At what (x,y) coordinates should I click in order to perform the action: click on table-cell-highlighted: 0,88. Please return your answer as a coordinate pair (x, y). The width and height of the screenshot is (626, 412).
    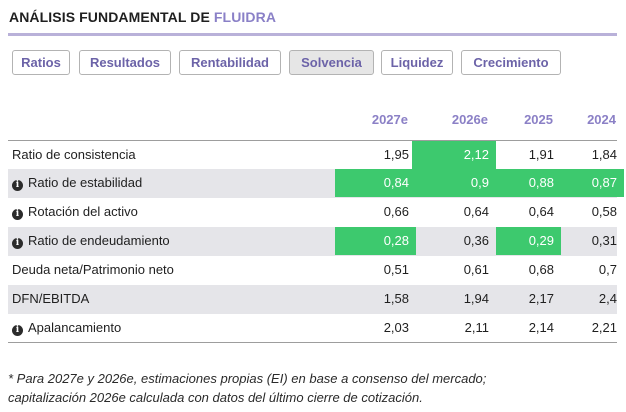
    Looking at the image, I should click on (528, 183).